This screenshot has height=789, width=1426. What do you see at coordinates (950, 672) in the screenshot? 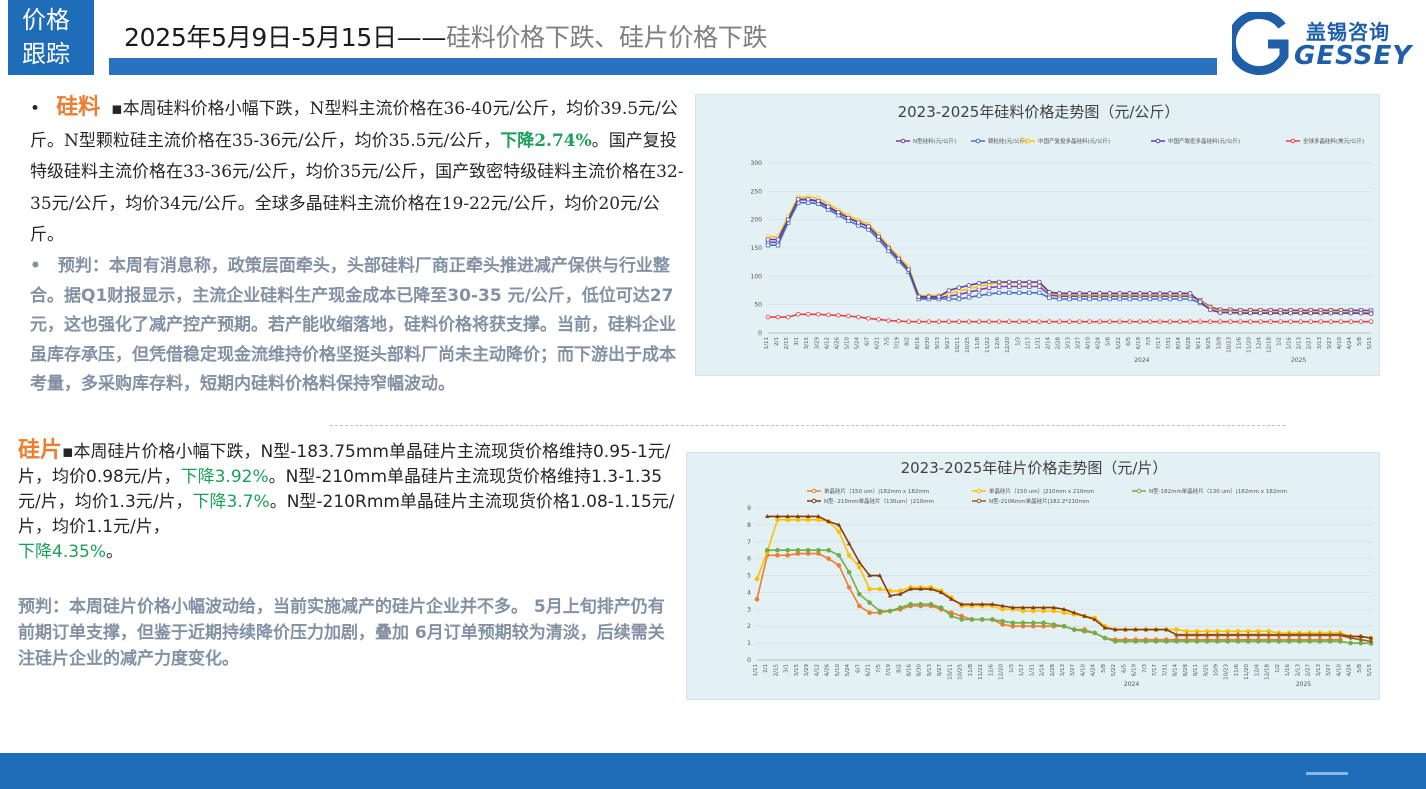
I see `x-tick-label: 10/11` at bounding box center [950, 672].